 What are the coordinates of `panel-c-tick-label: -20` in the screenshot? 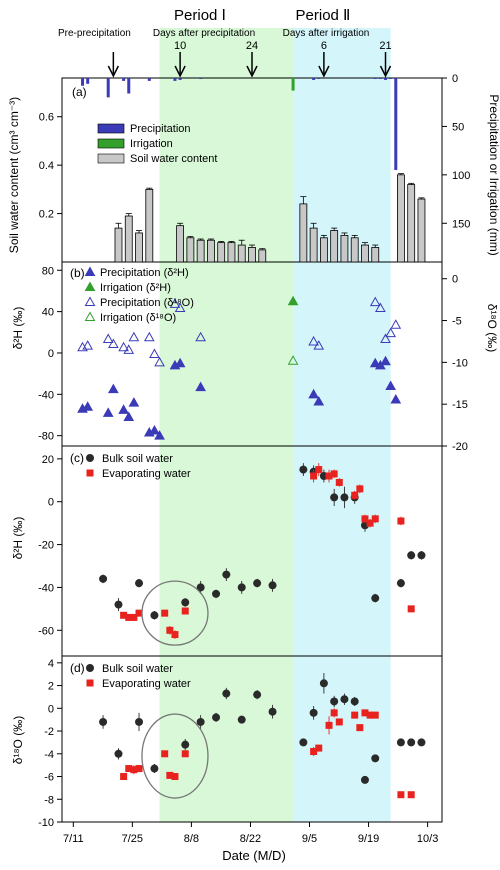 It's located at (46, 546).